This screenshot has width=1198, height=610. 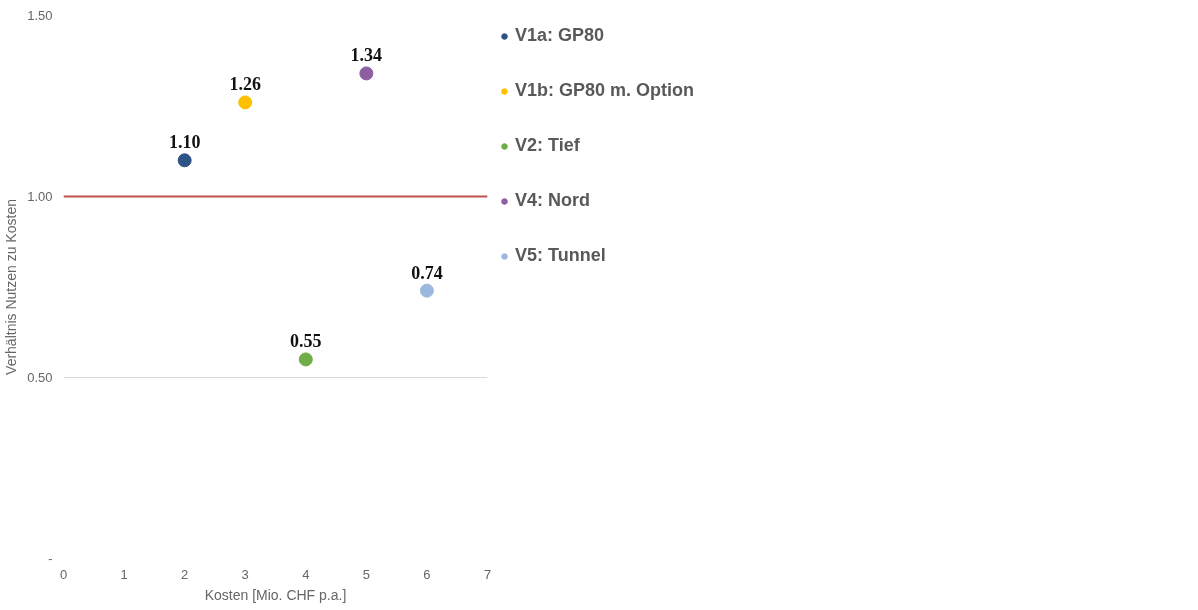 What do you see at coordinates (275, 594) in the screenshot?
I see `x-axis-title: Kosten [Mio. CHF p.a.]` at bounding box center [275, 594].